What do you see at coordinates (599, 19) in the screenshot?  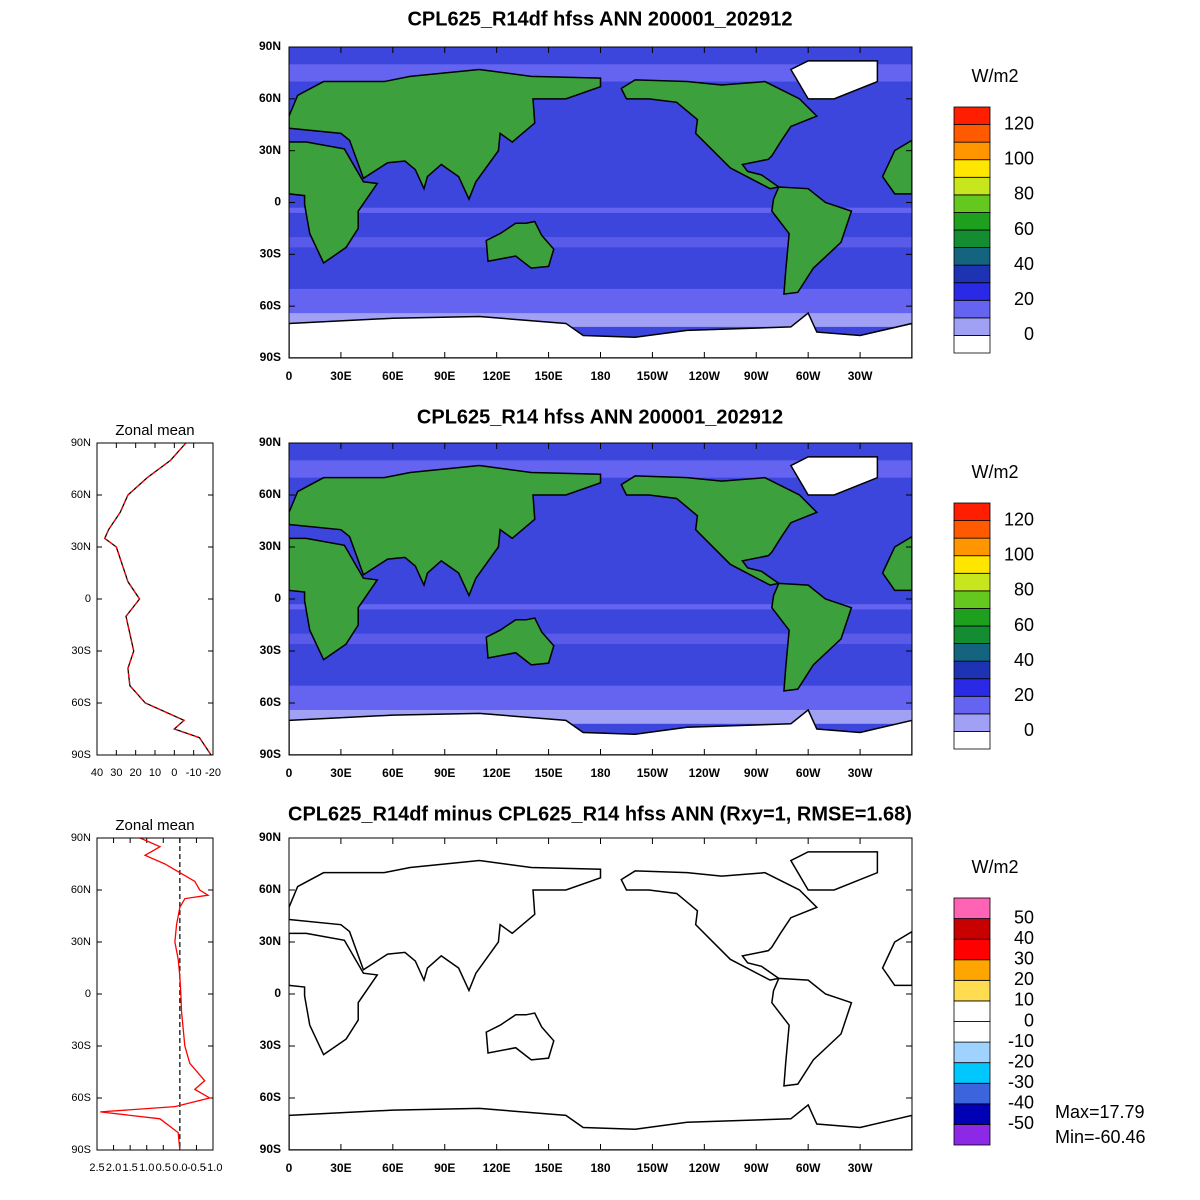 I see `chart-title: CPL625_R14df hfss ANN 200001_202912` at bounding box center [599, 19].